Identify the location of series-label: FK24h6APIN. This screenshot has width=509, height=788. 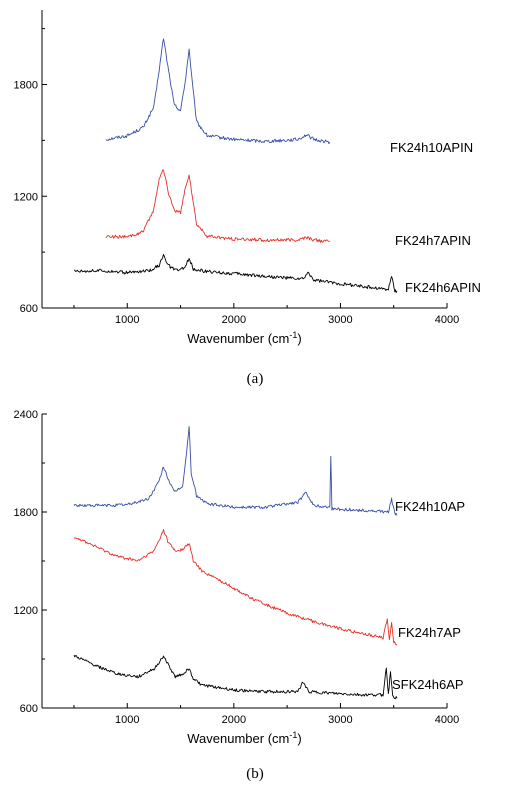
(443, 287).